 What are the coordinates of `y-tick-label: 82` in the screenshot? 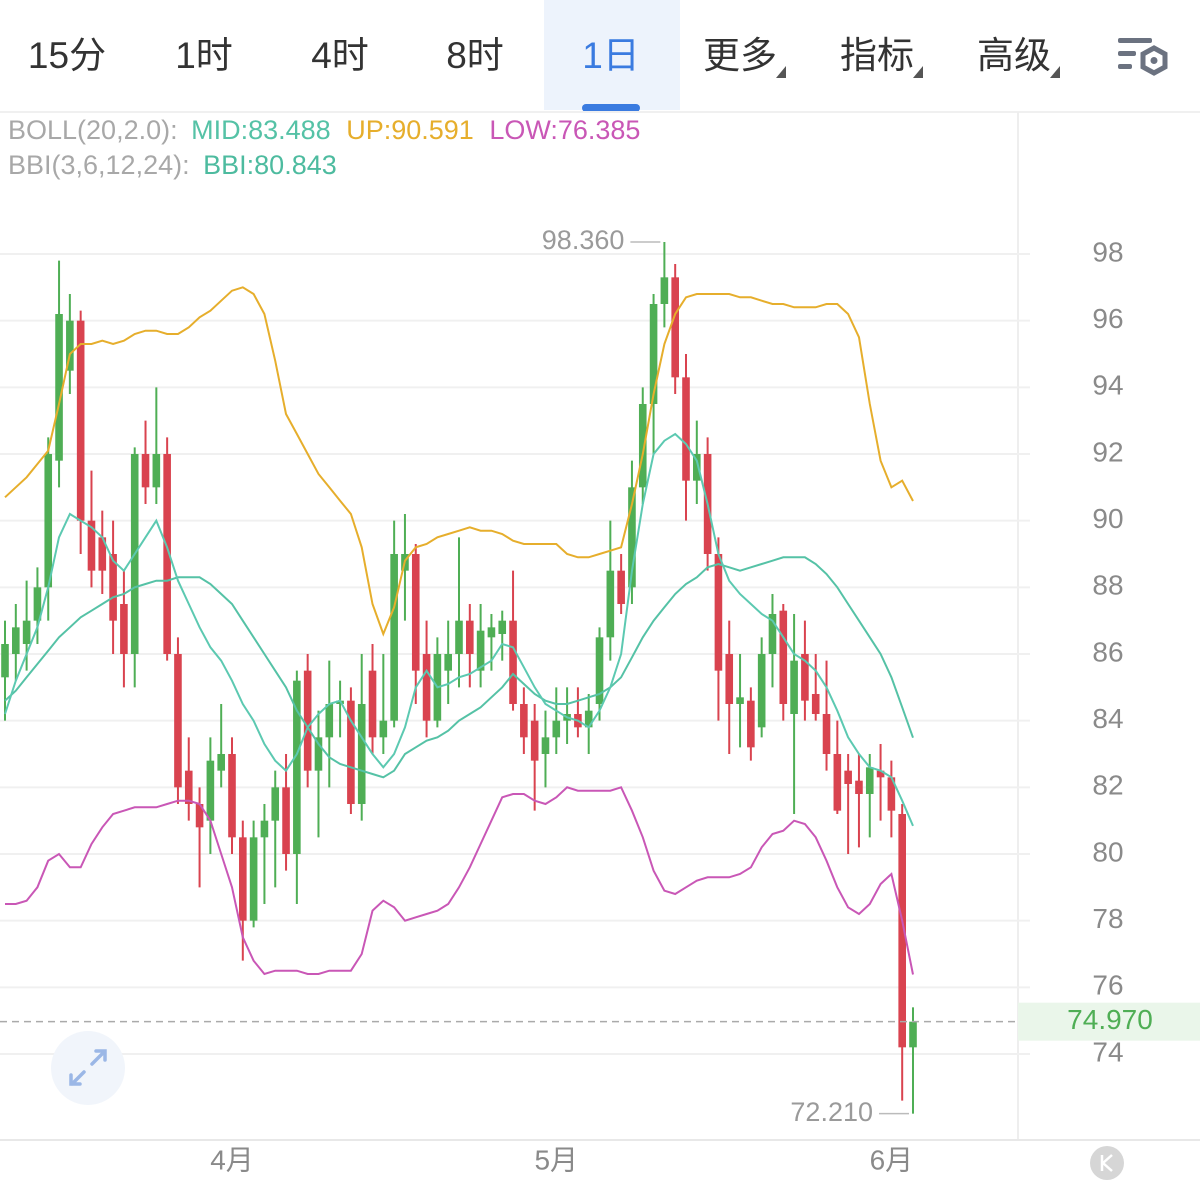 It's located at (1107, 785).